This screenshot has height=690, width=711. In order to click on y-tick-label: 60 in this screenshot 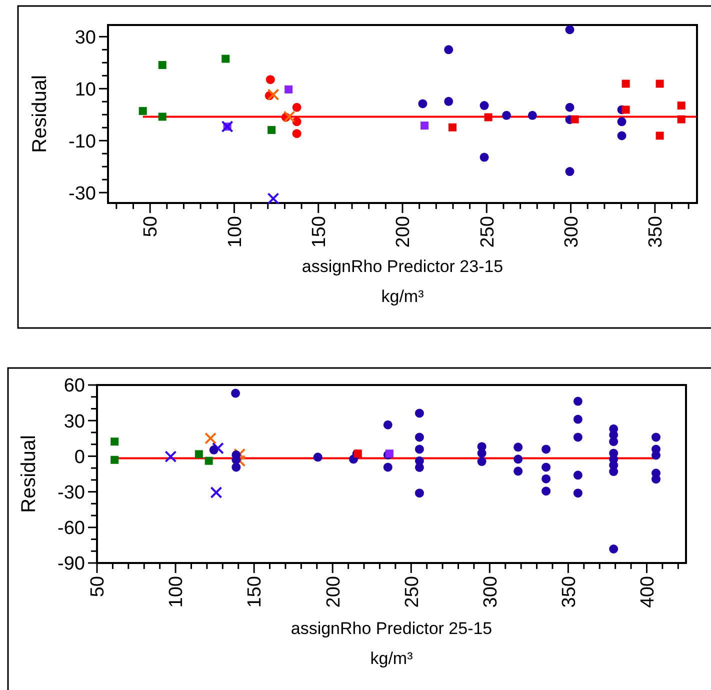, I will do `click(74, 386)`.